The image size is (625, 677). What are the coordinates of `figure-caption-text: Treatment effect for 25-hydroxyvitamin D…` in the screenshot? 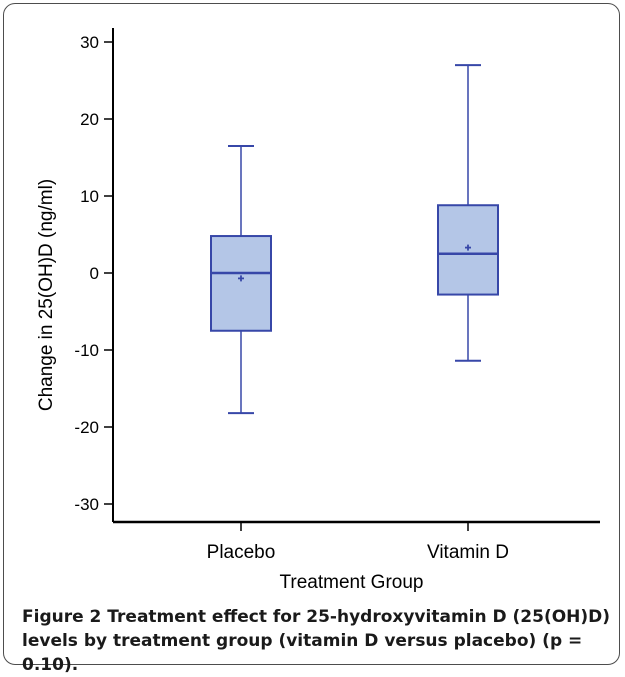 It's located at (316, 641).